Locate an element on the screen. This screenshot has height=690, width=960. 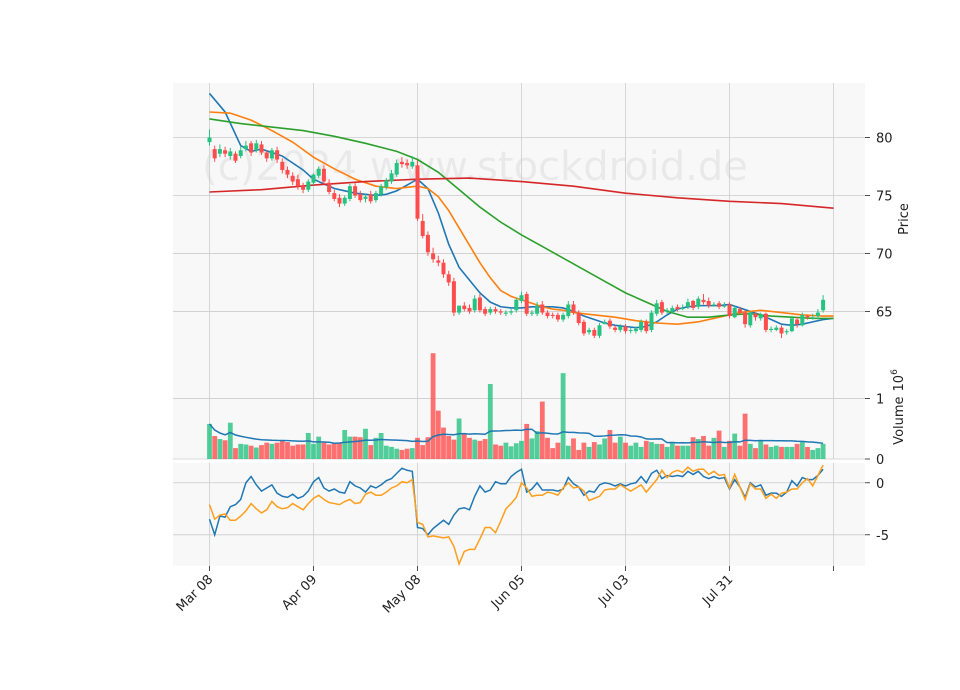
price-tick-label: 70 is located at coordinates (884, 254).